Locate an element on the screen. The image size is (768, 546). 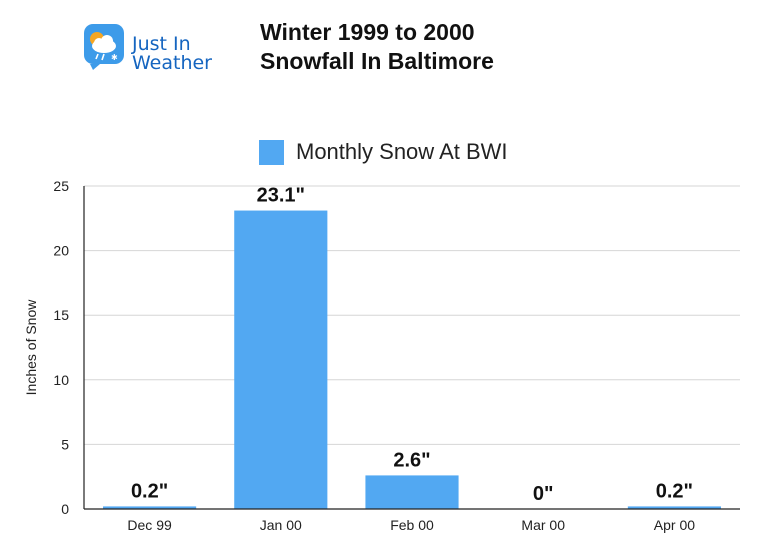
legend-swatch is located at coordinates (271, 152).